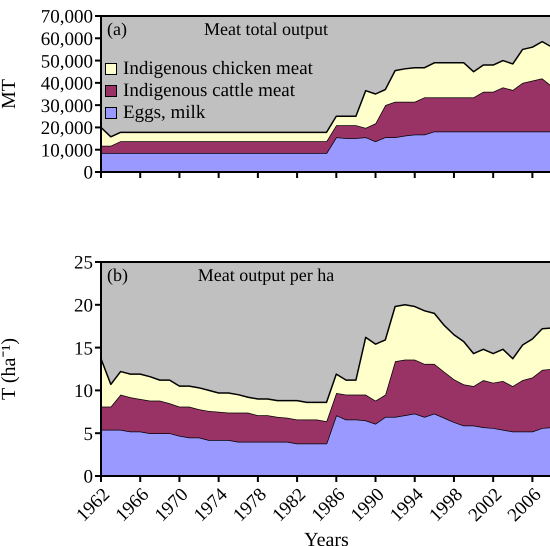  I want to click on y-tick-label: 70,000, so click(66, 17).